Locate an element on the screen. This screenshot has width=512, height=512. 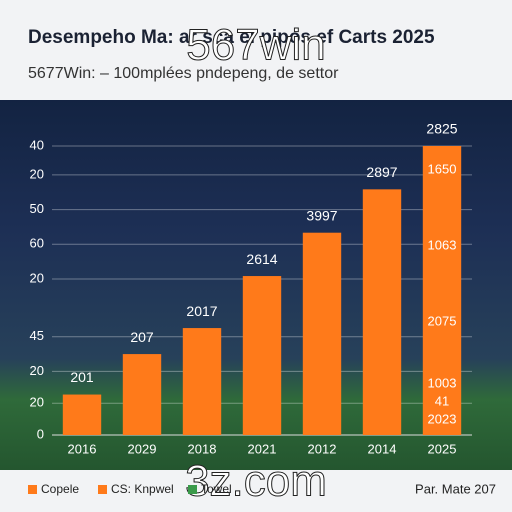
x-tick-label: 2025 is located at coordinates (442, 448).